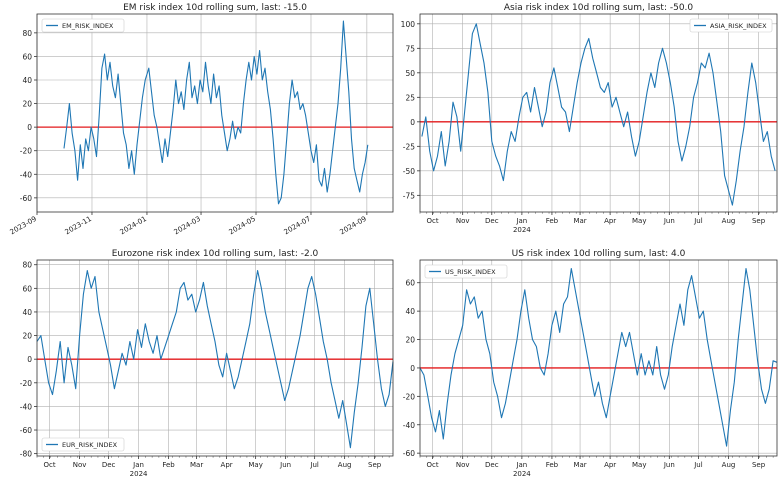 The height and width of the screenshot is (483, 782). Describe the element at coordinates (353, 226) in the screenshot. I see `x-tick-label: 2024-09` at that location.